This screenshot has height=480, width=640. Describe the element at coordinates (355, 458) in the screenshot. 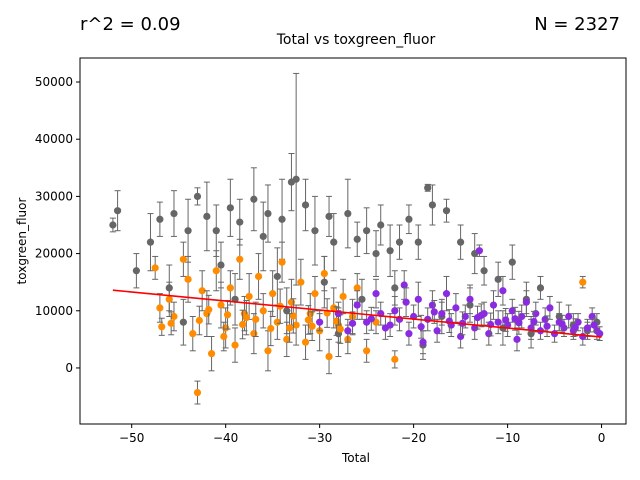

I see `x-axis-label: Total` at that location.